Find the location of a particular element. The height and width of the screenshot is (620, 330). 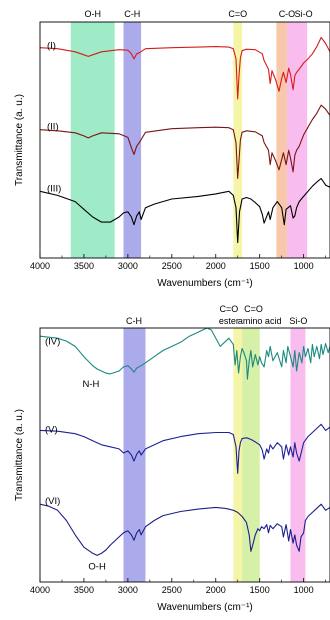

trace-label: (IV) is located at coordinates (52, 341).